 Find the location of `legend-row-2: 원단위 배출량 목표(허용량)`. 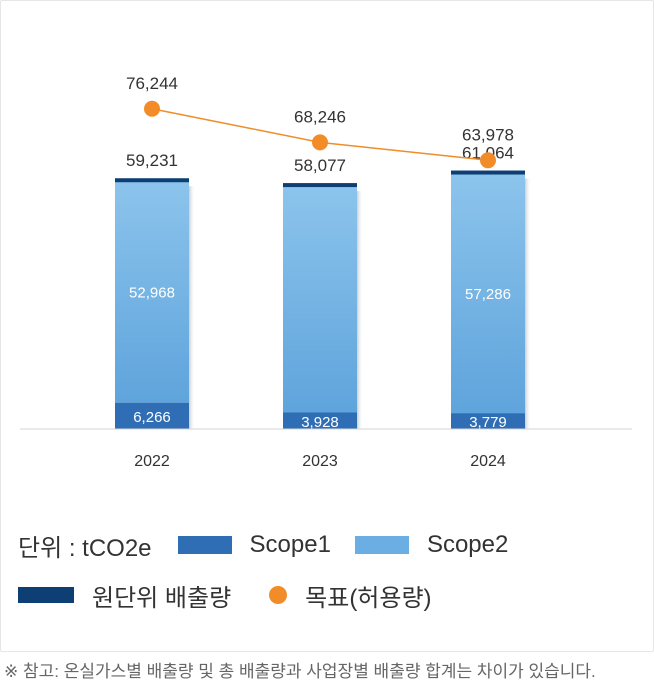

legend-row-2: 원단위 배출량 목표(허용량) is located at coordinates (328, 595).